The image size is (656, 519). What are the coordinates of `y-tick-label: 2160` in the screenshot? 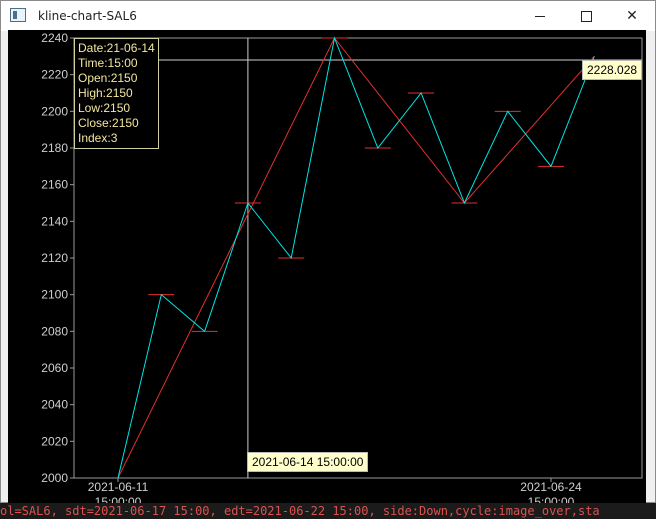 It's located at (54, 185).